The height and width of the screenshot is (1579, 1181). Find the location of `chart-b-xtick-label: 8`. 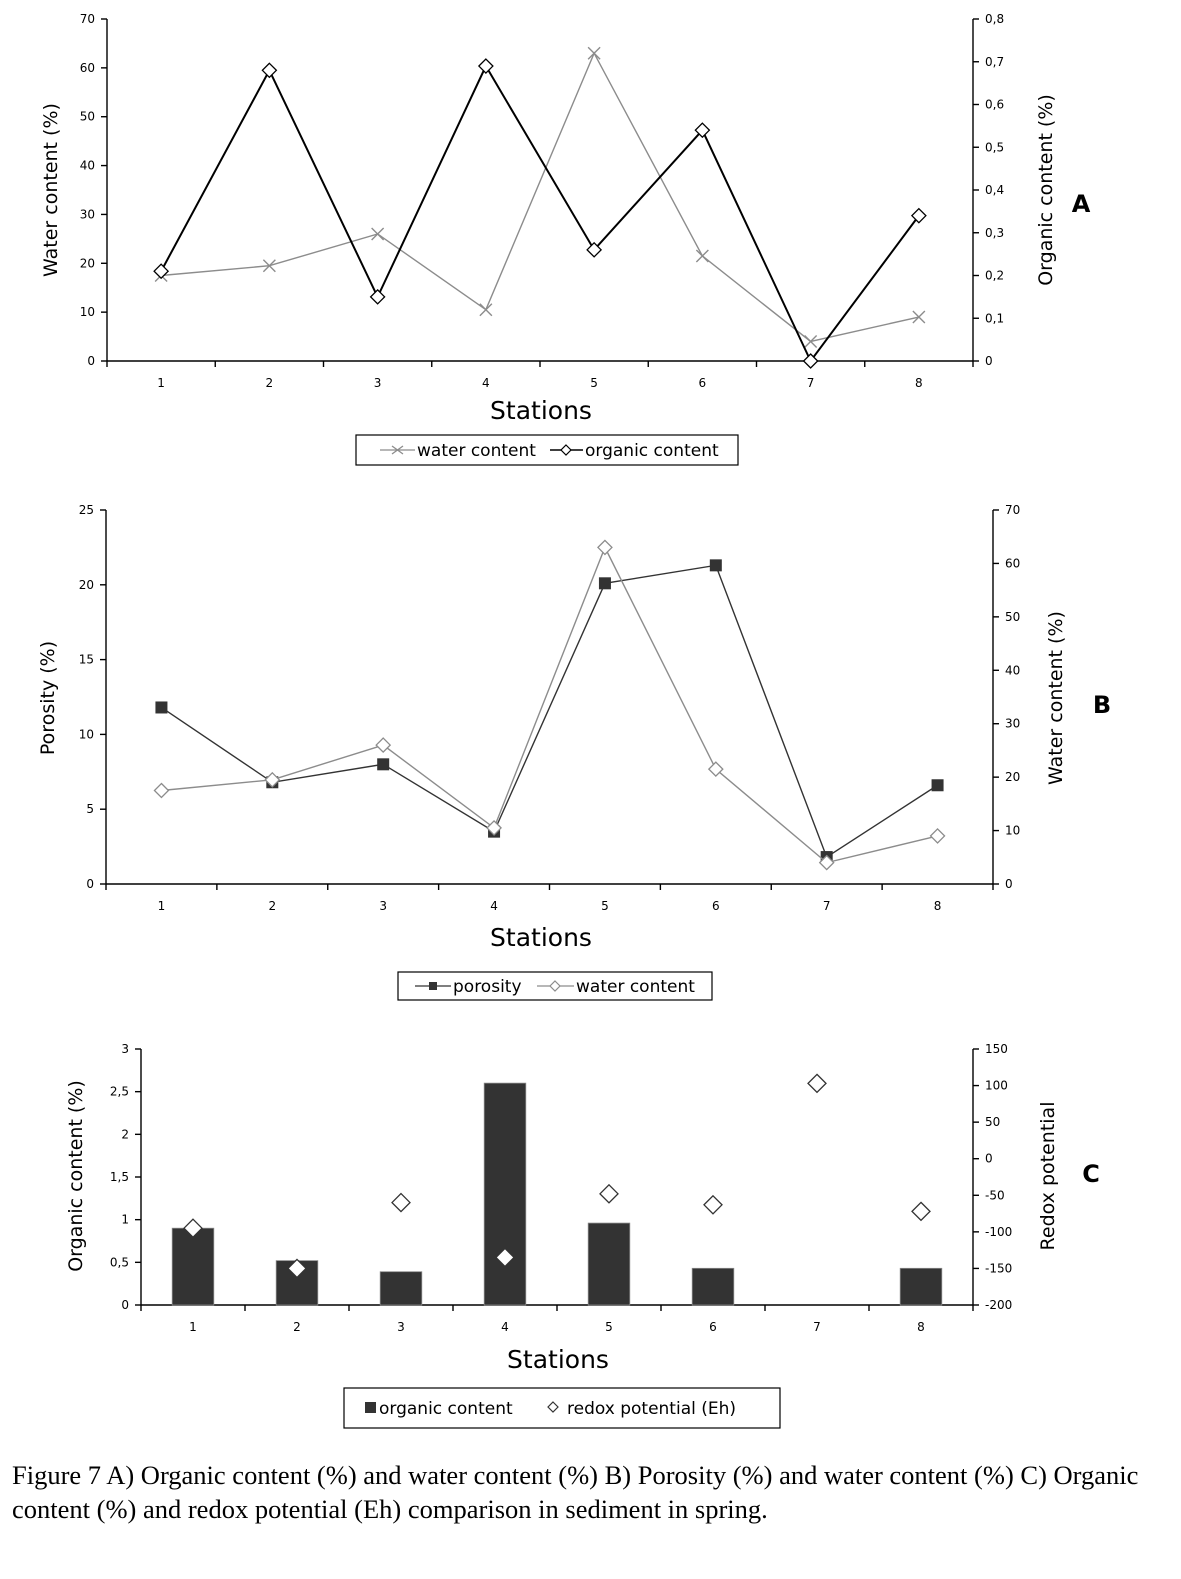

chart-b-xtick-label: 8 is located at coordinates (938, 906).